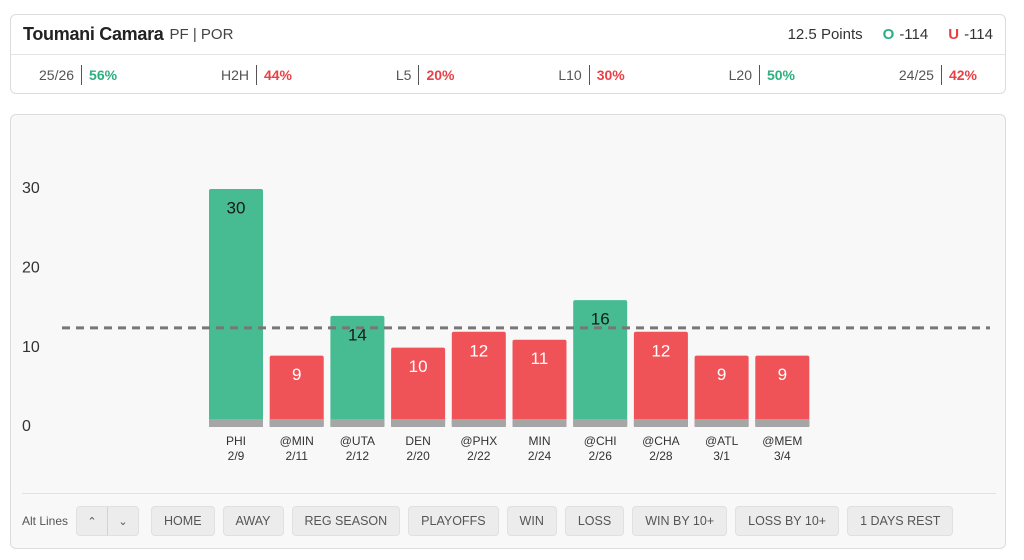 The height and width of the screenshot is (560, 1024). What do you see at coordinates (201, 34) in the screenshot?
I see `player-position: PF | POR` at bounding box center [201, 34].